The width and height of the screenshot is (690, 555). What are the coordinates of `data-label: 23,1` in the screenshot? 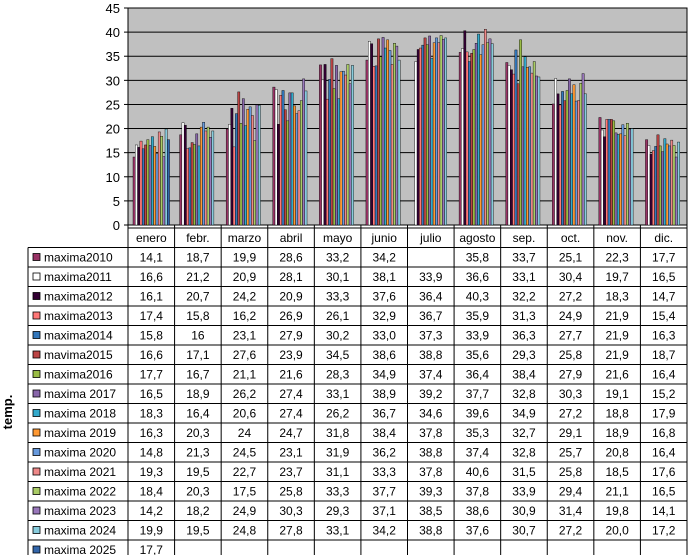 It's located at (245, 336).